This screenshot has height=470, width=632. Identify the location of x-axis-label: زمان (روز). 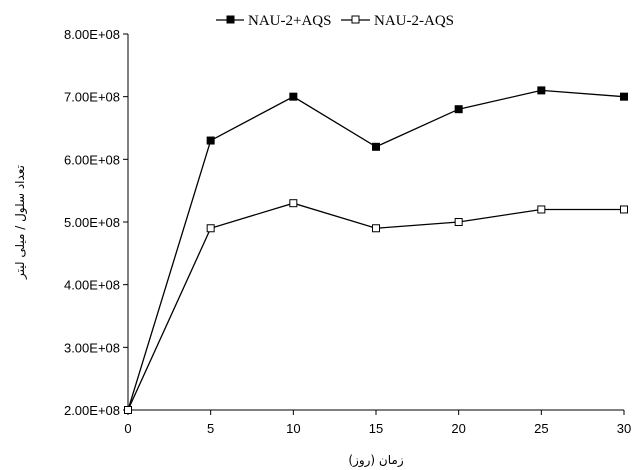
(375, 460).